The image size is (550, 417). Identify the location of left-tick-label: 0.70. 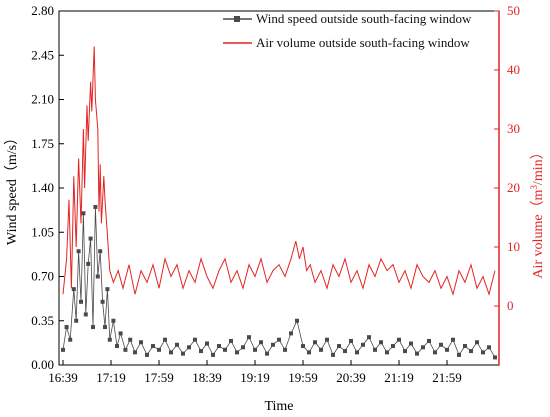
(42, 276).